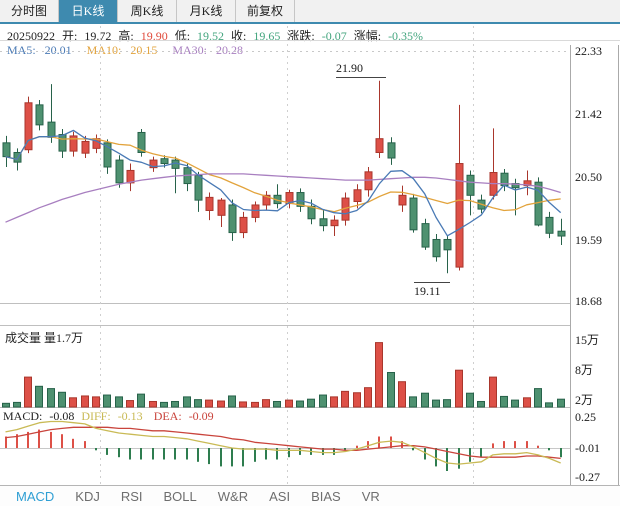  What do you see at coordinates (112, 416) in the screenshot?
I see `macd-info-row: MACD: -0.08 DIFF: -0.13 DEA: -0.09` at bounding box center [112, 416].